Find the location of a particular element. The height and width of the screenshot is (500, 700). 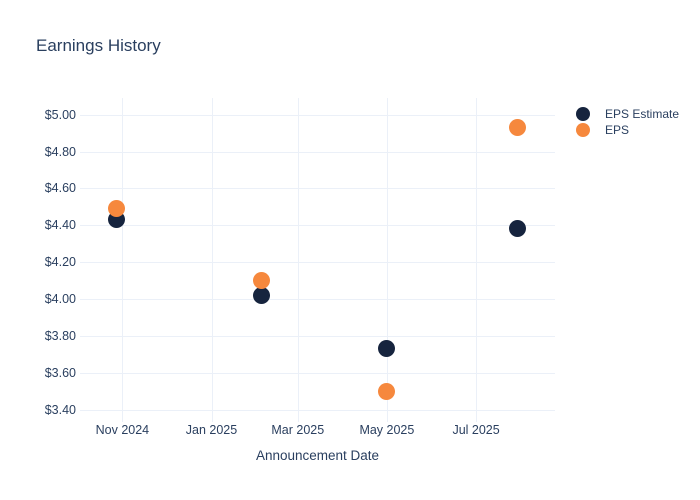

y-axis-tick-label: $4.80 is located at coordinates (60, 151).